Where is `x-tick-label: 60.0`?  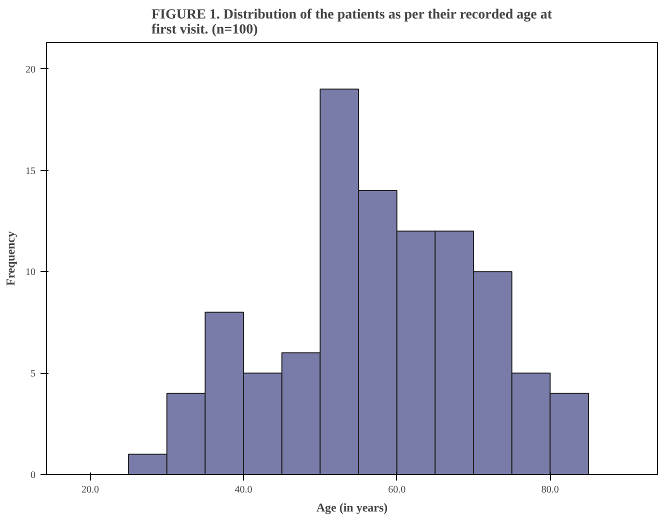
x-tick-label: 60.0 is located at coordinates (397, 490).